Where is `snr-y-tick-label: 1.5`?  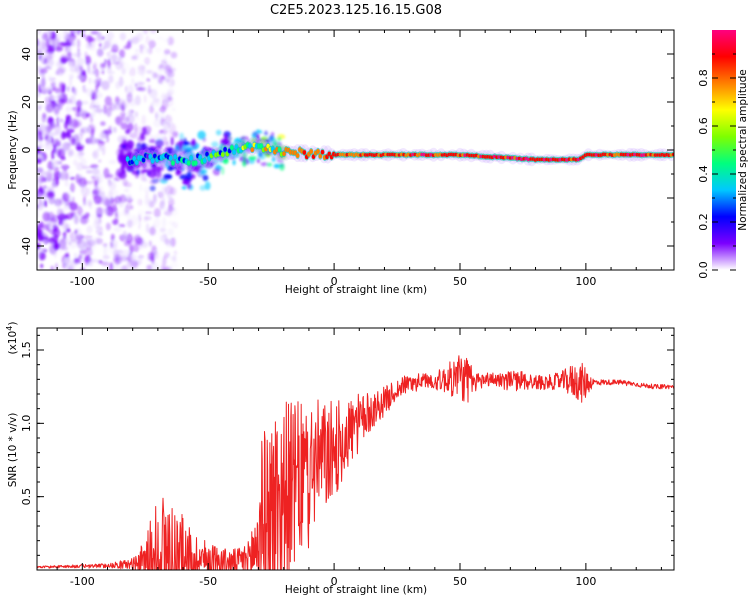
snr-y-tick-label: 1.5 is located at coordinates (26, 350).